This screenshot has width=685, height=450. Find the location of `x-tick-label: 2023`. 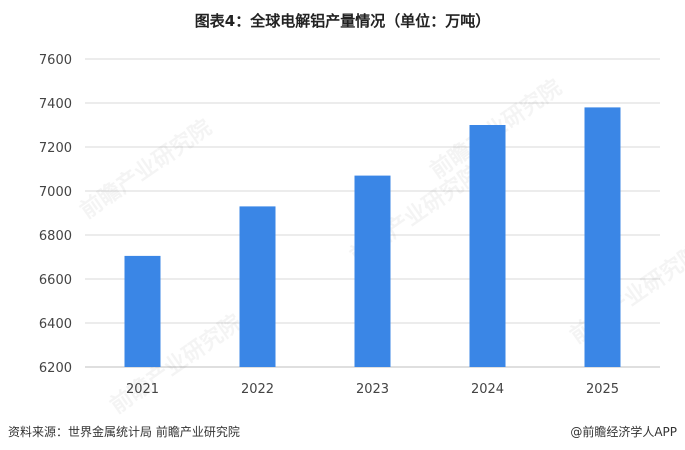

x-tick-label: 2023 is located at coordinates (372, 389).